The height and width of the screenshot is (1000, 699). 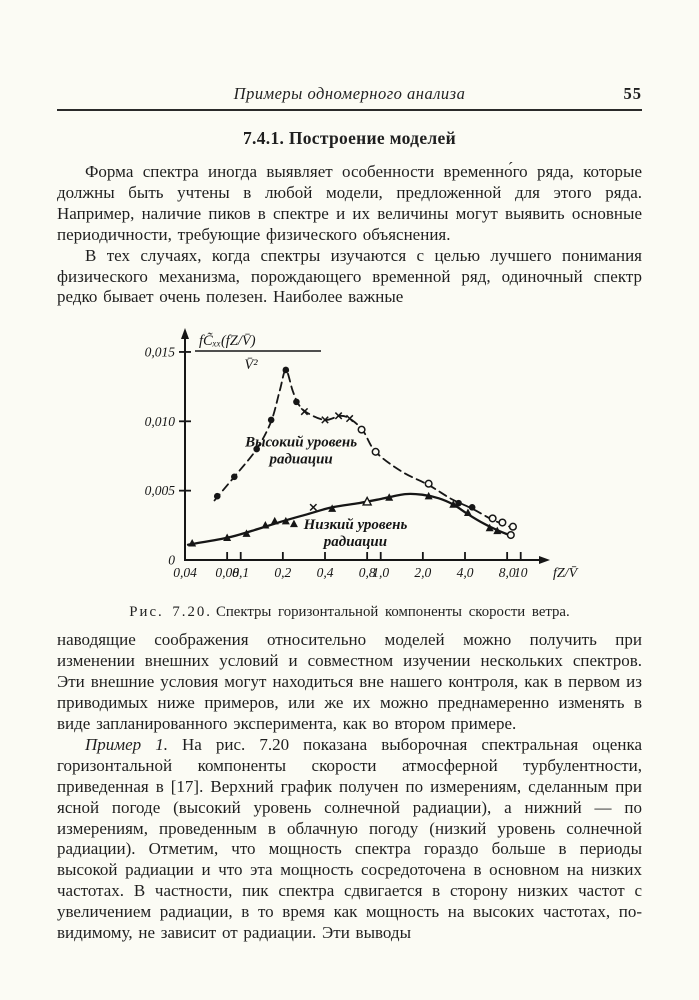 I want to click on running-head: Примеры одномерного анализа 55, so click(x=349, y=96).